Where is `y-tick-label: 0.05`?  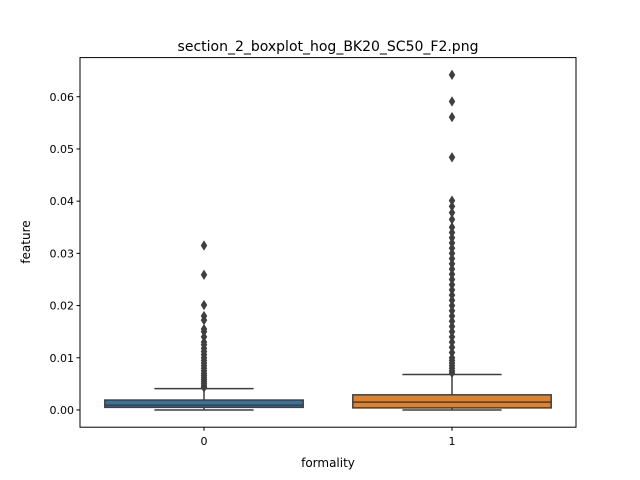 y-tick-label: 0.05 is located at coordinates (62, 149).